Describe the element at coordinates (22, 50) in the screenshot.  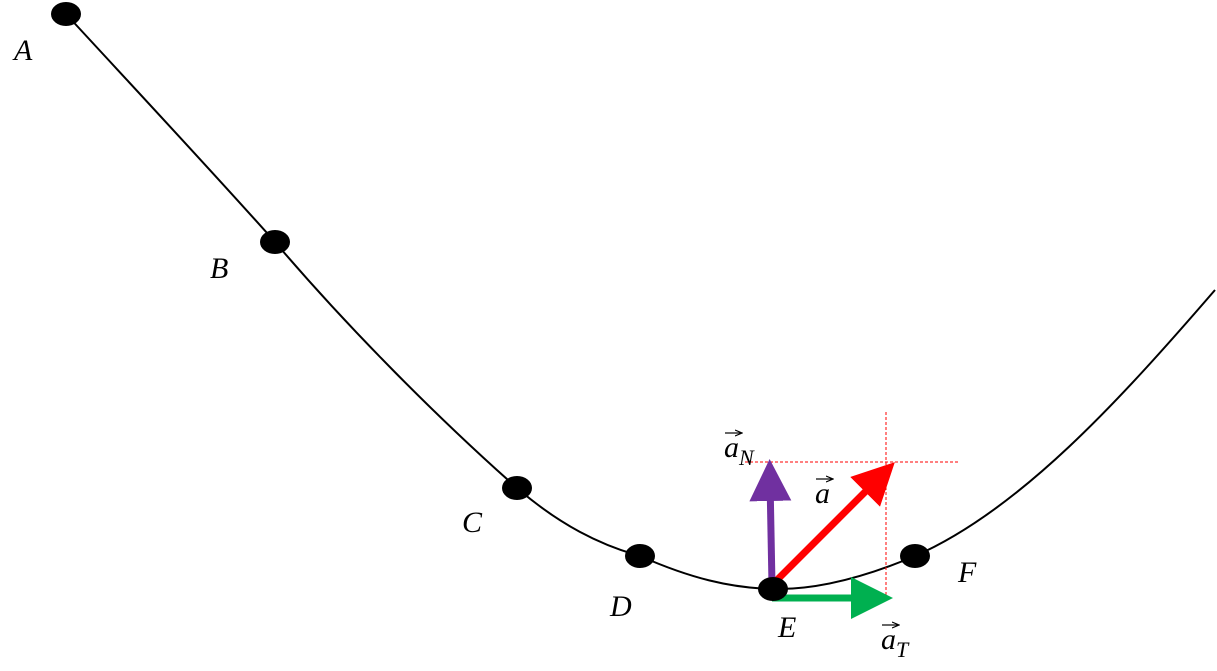
I see `point-label: A` at that location.